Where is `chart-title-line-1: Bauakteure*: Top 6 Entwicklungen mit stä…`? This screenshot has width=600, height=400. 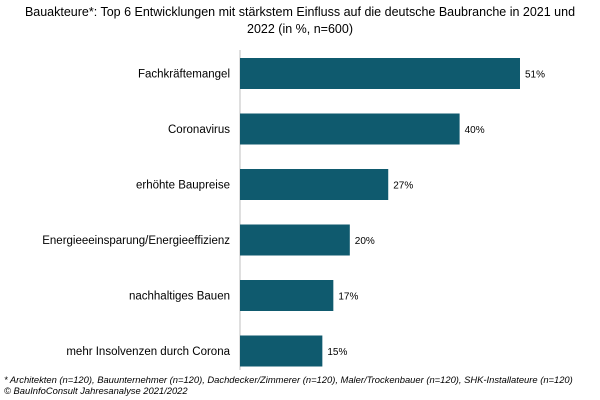 chart-title-line-1: Bauakteure*: Top 6 Entwicklungen mit stä… is located at coordinates (300, 12).